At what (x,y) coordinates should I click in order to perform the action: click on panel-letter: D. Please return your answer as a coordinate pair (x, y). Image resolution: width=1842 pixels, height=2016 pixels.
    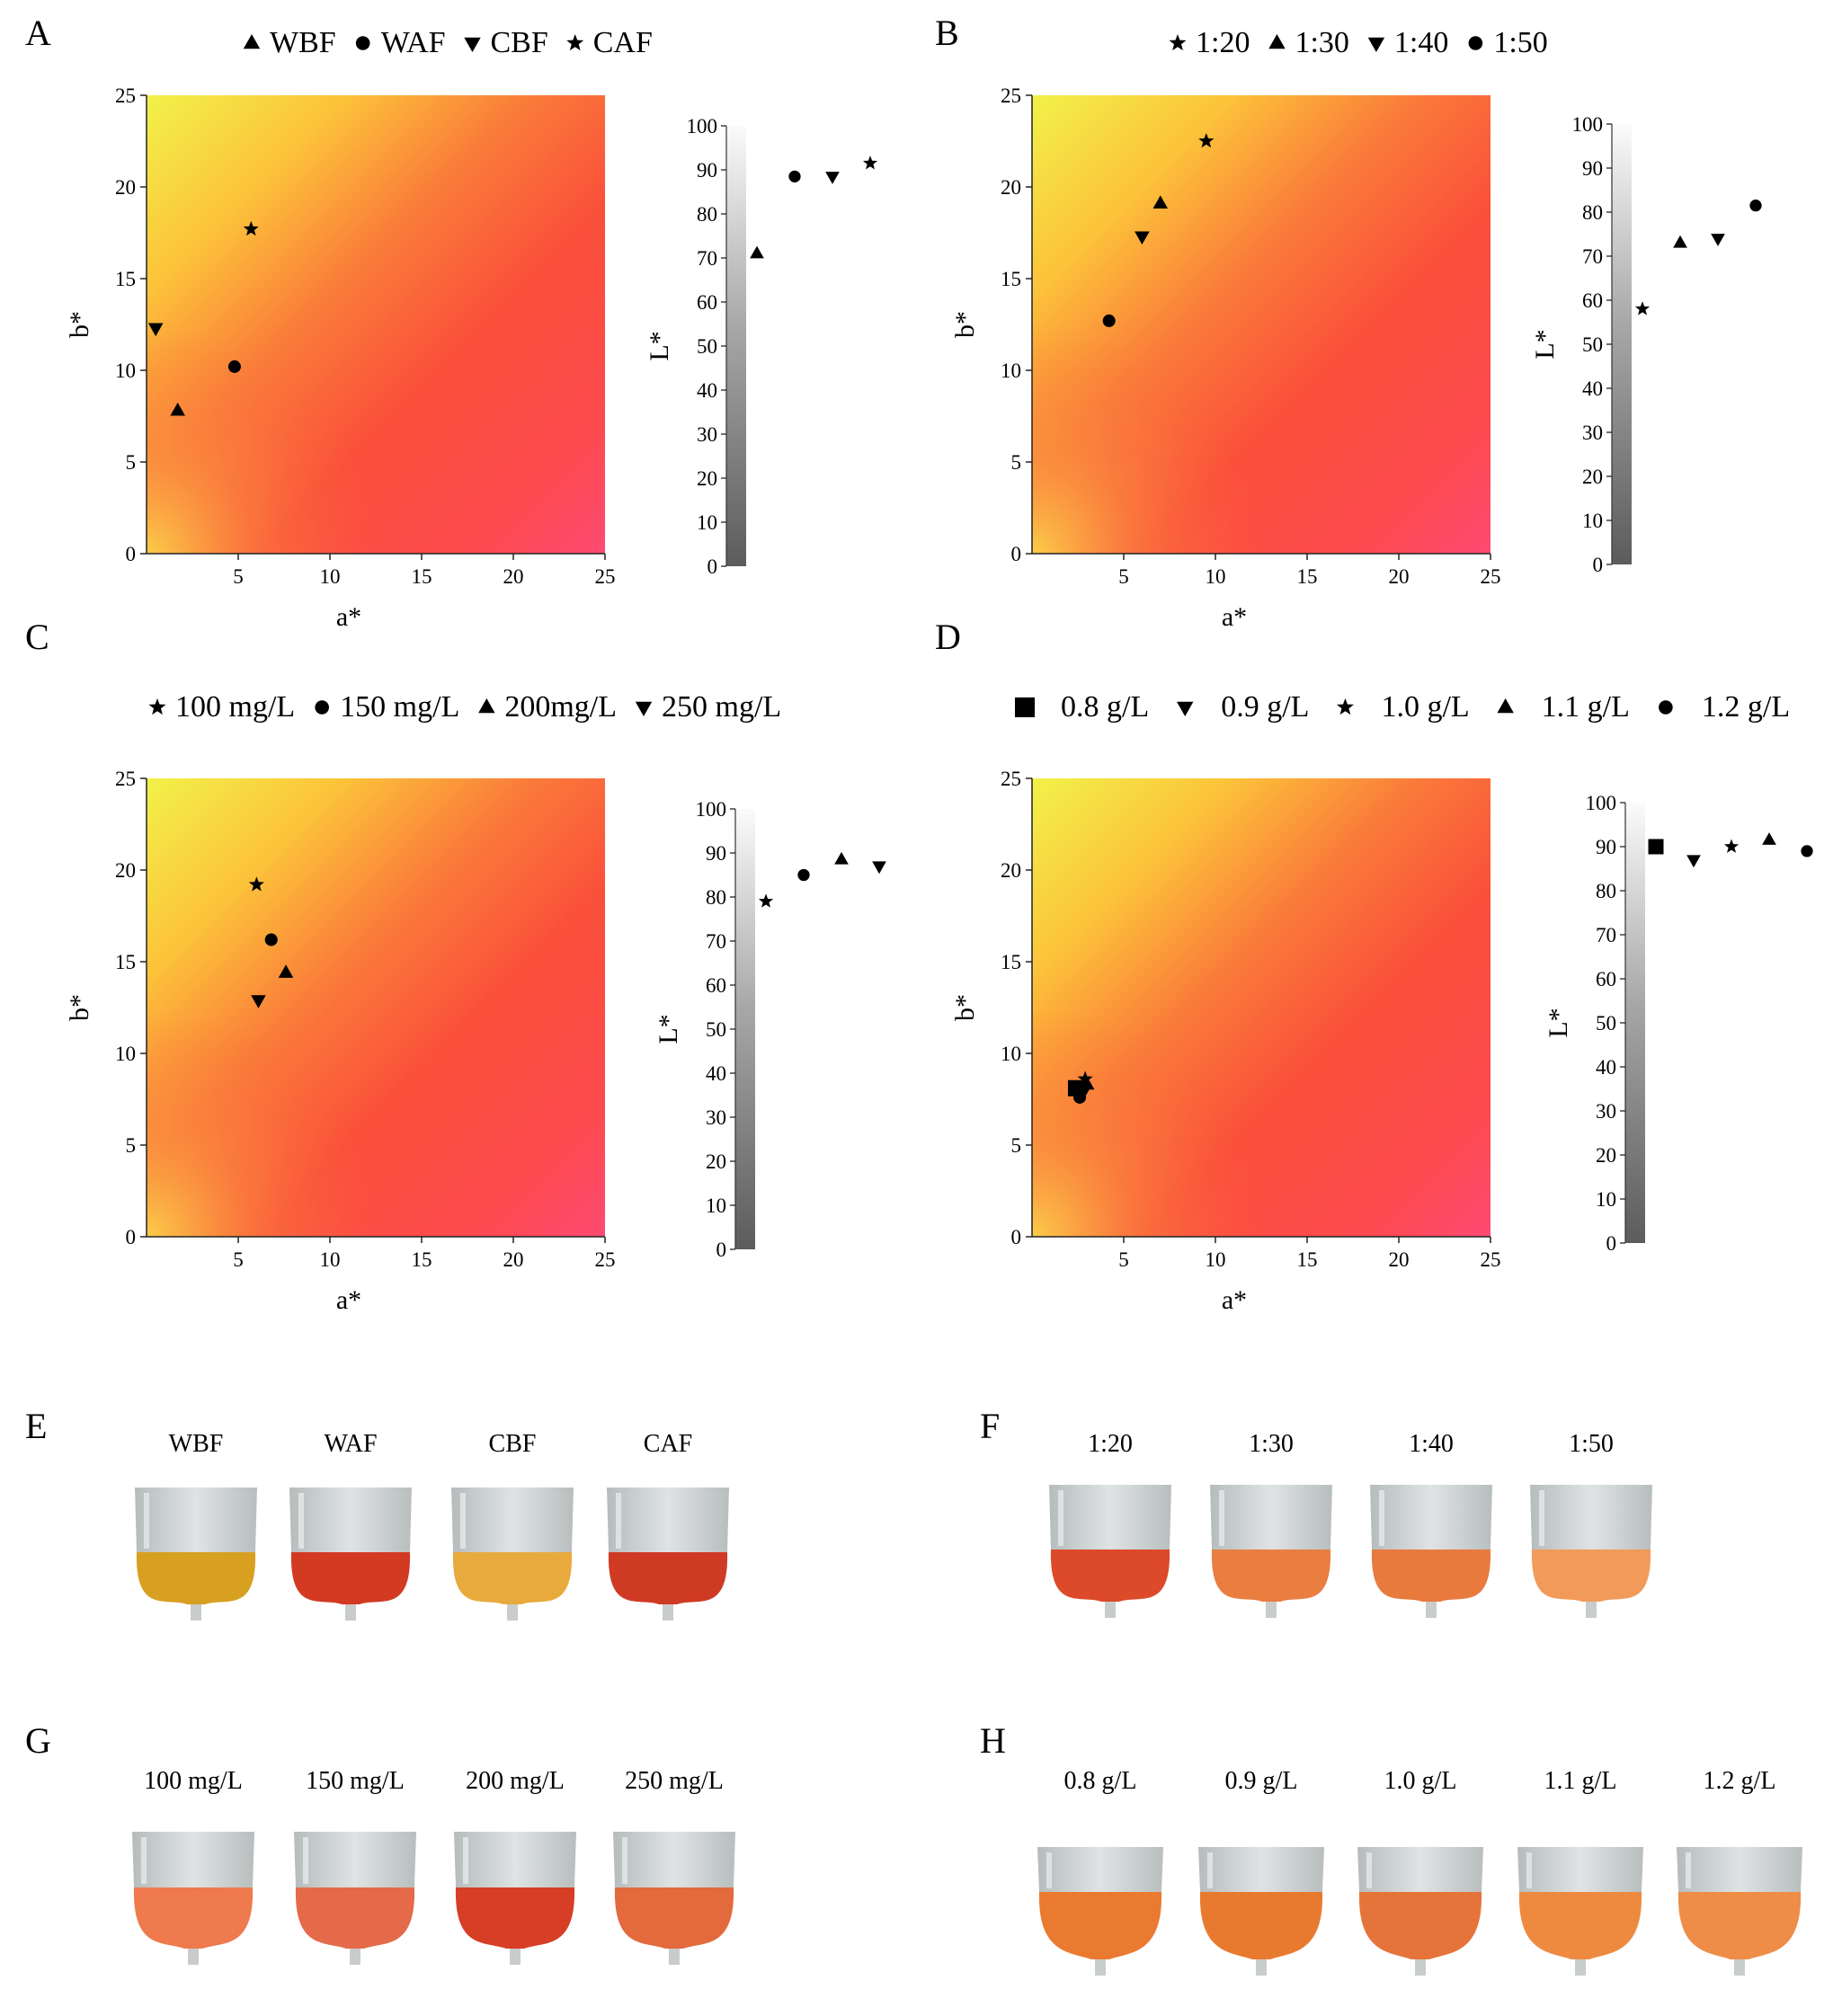
    Looking at the image, I should click on (948, 637).